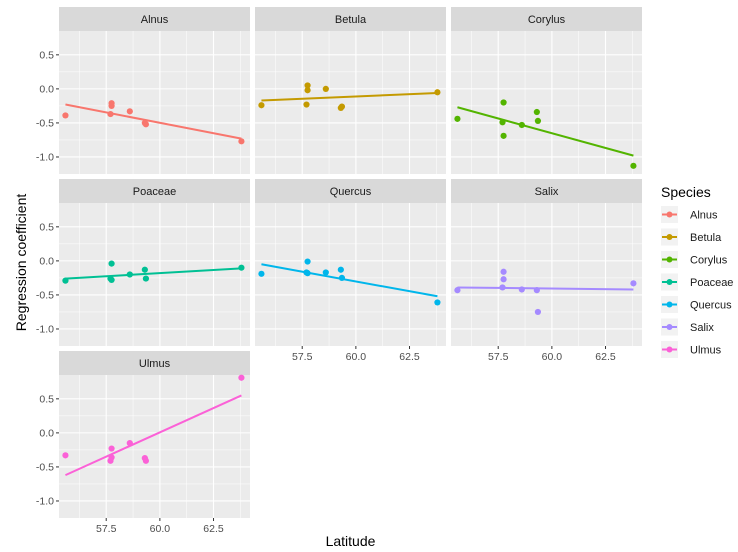 The image size is (738, 552). What do you see at coordinates (694, 259) in the screenshot?
I see `legend-item-corylus: Corylus` at bounding box center [694, 259].